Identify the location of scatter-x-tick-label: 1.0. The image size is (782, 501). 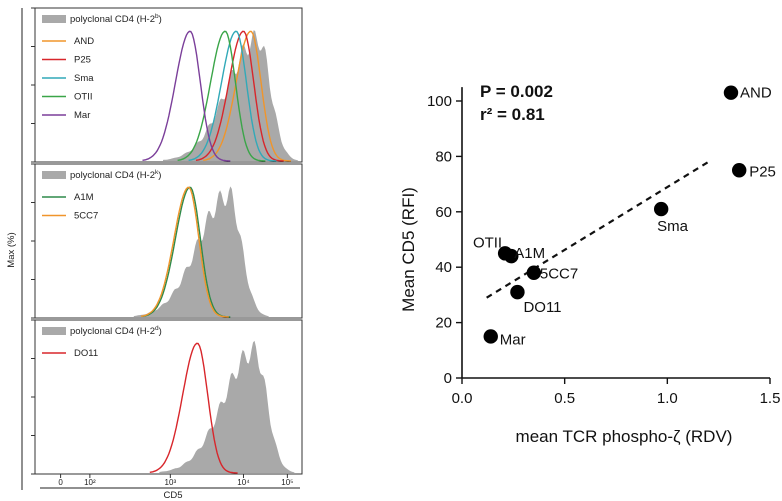
(667, 398).